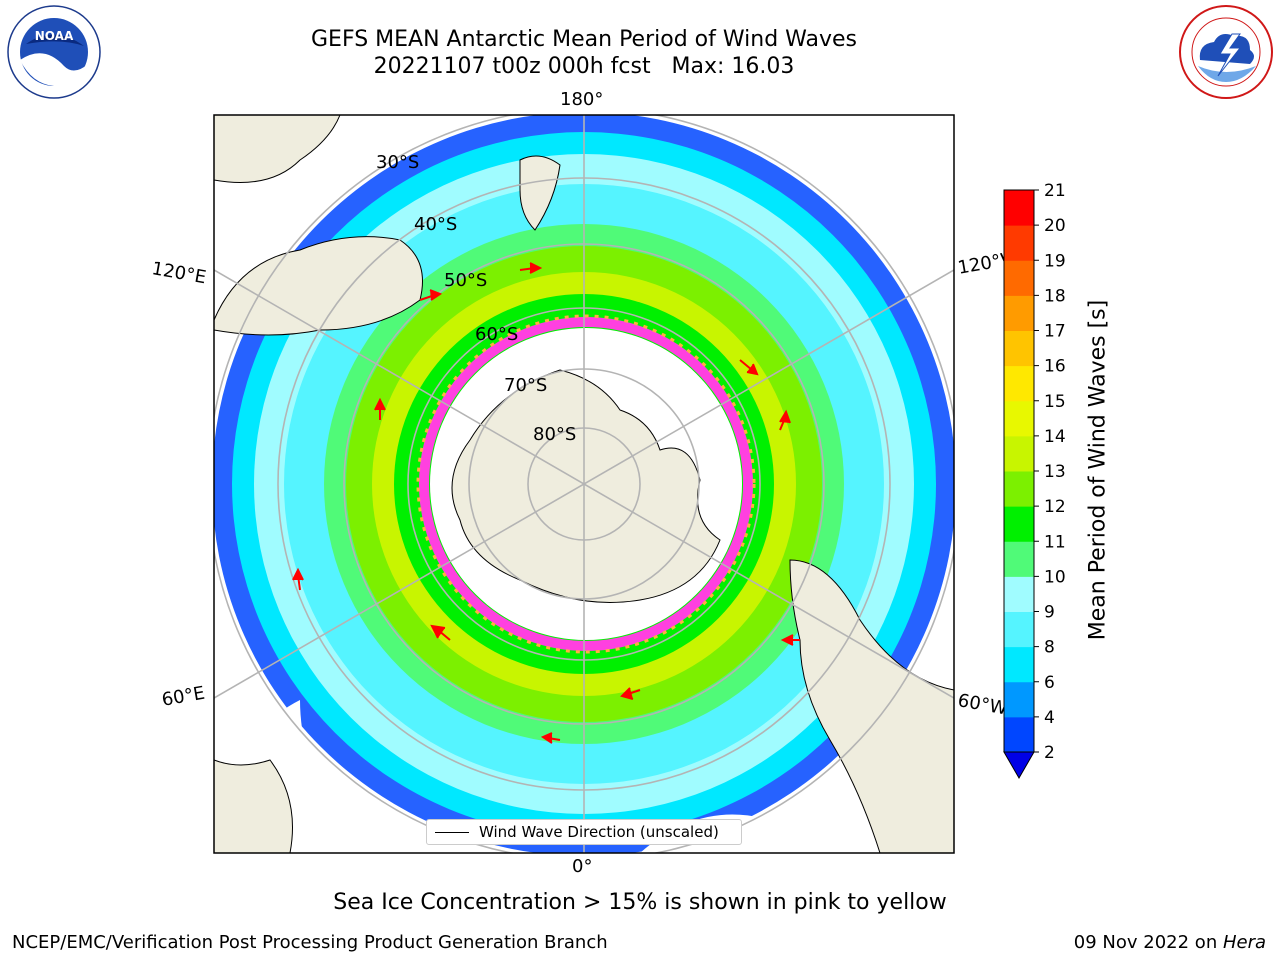 The image size is (1280, 960). I want to click on lat-label: 70°S, so click(526, 385).